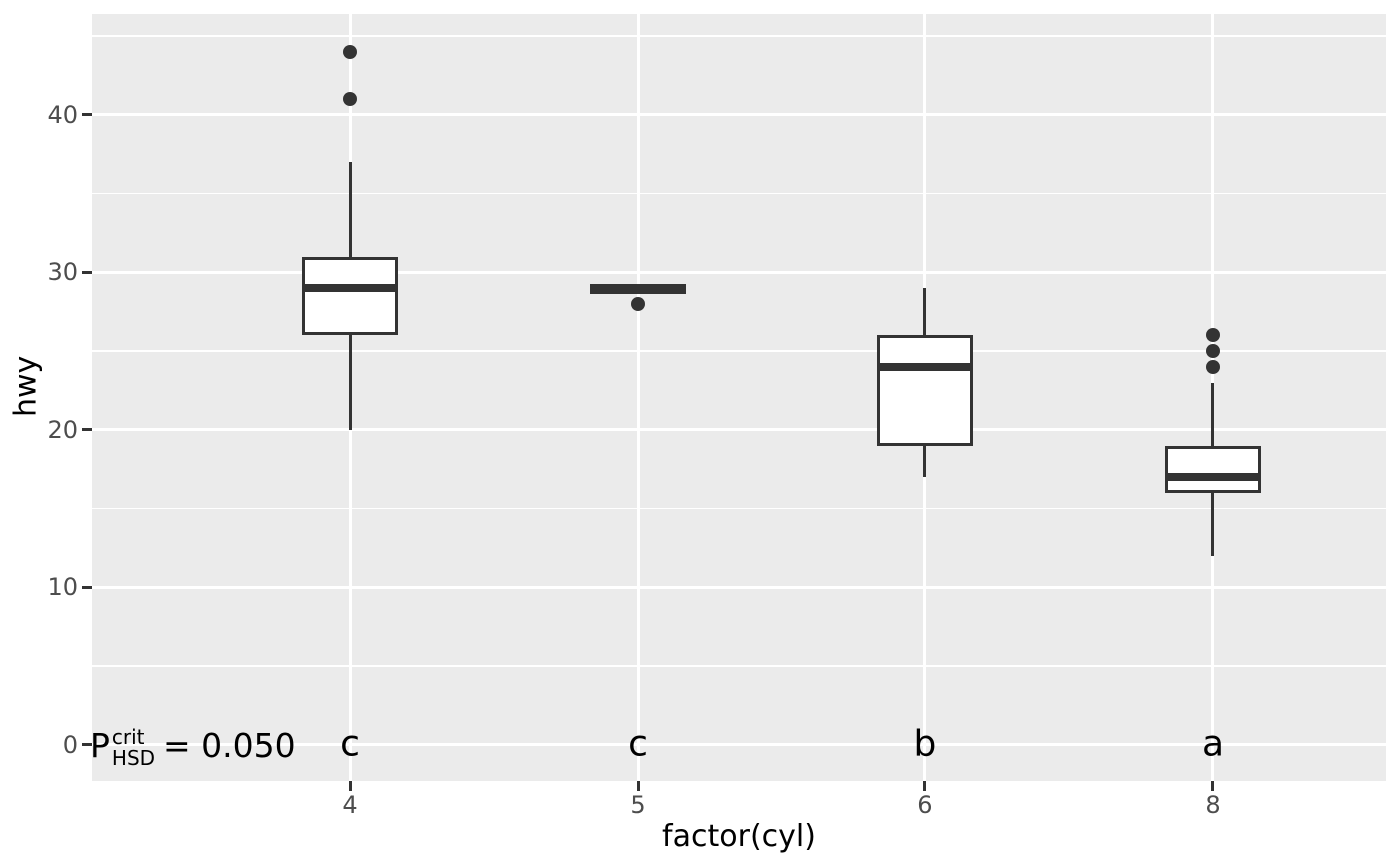 This screenshot has width=1400, height=866. I want to click on gridline-vertical, so click(638, 397).